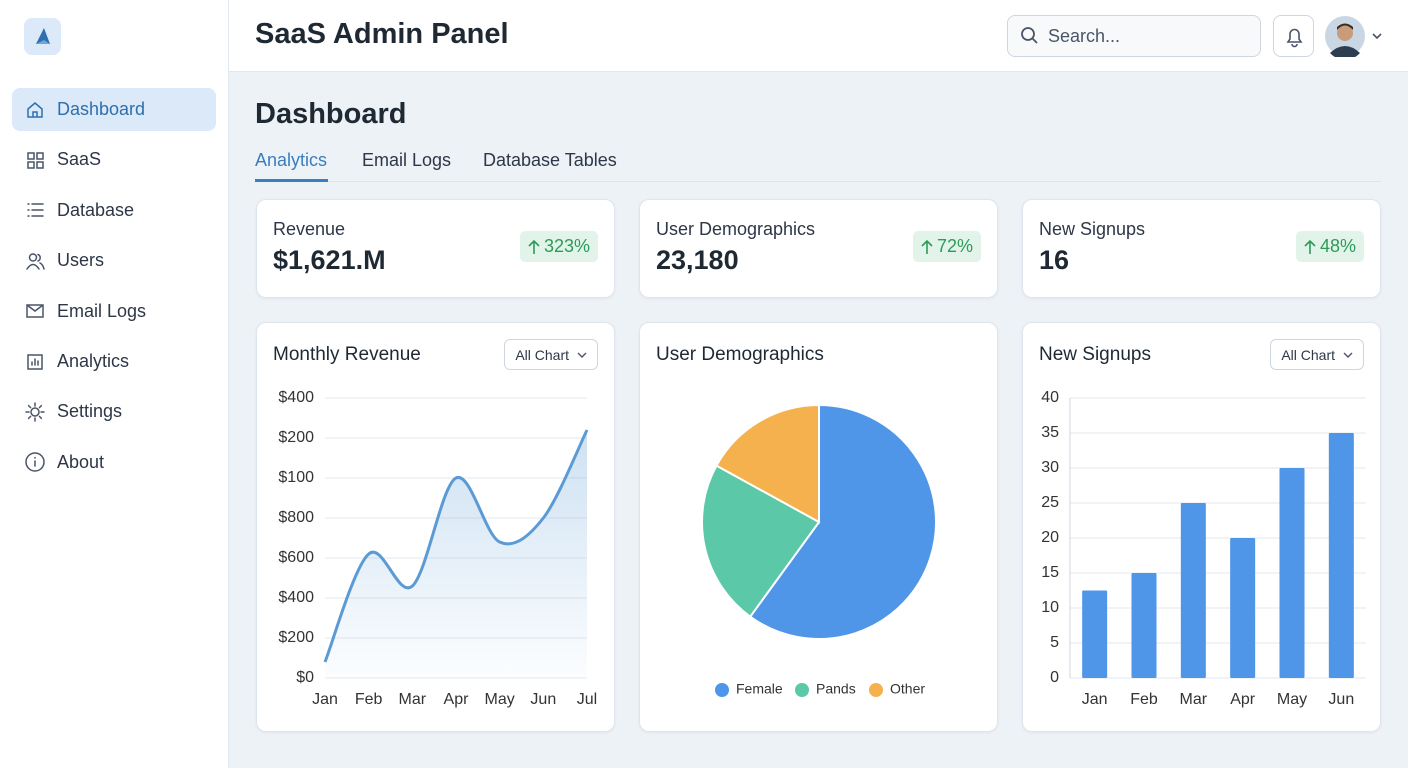 This screenshot has height=768, width=1408. Describe the element at coordinates (1355, 36) in the screenshot. I see `avatar` at that location.